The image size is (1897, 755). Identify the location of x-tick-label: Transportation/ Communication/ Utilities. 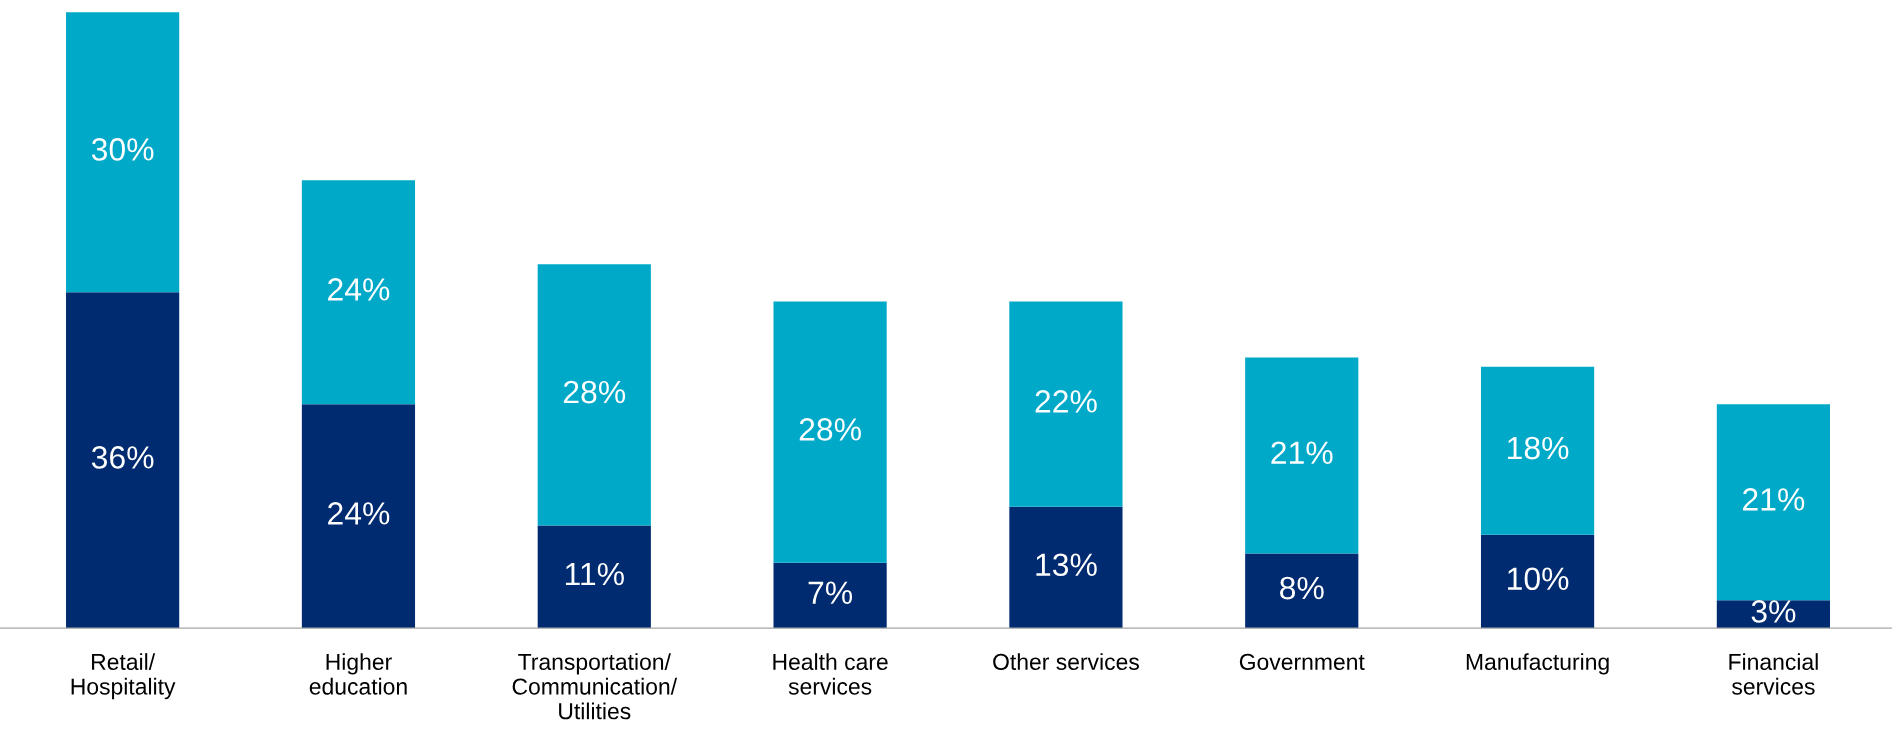
(595, 686).